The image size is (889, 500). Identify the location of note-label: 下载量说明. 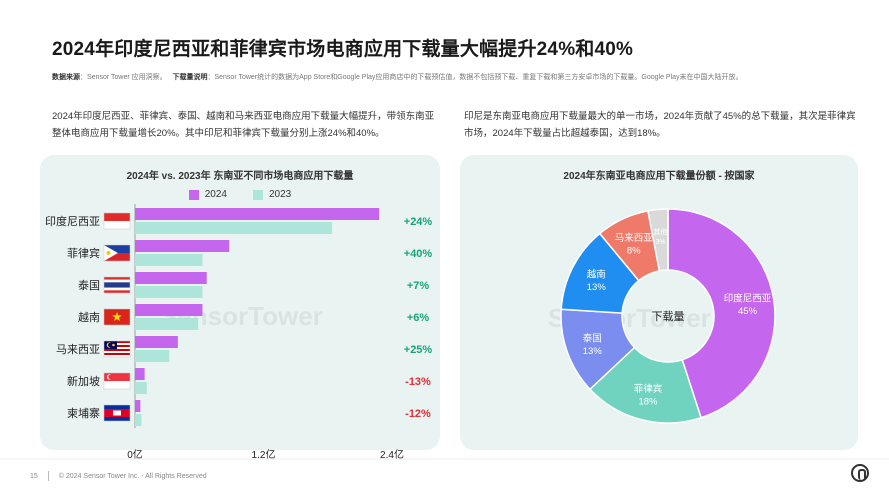
(190, 77).